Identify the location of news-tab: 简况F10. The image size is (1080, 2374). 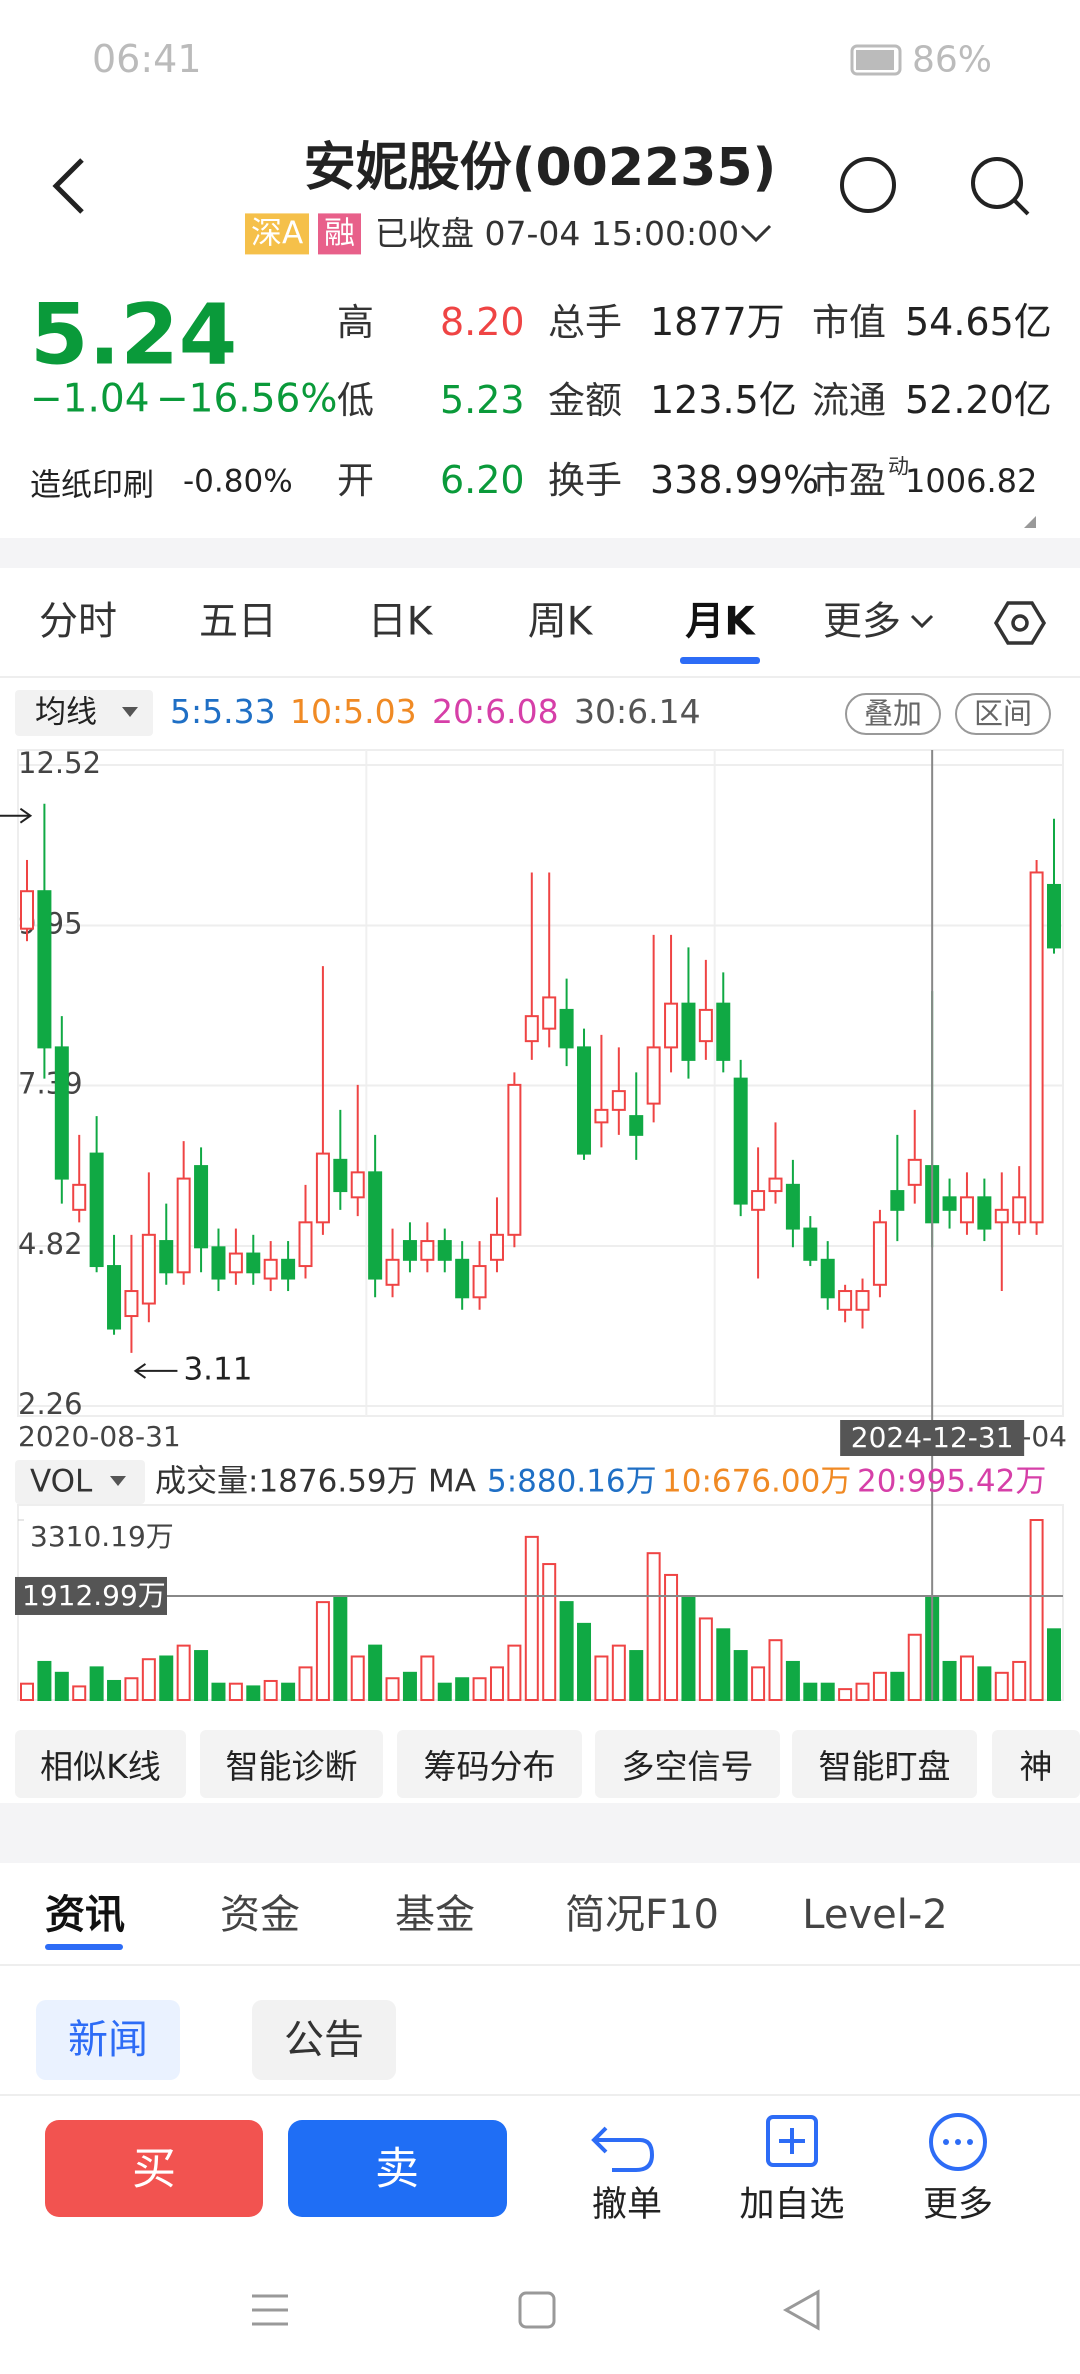
(642, 1915).